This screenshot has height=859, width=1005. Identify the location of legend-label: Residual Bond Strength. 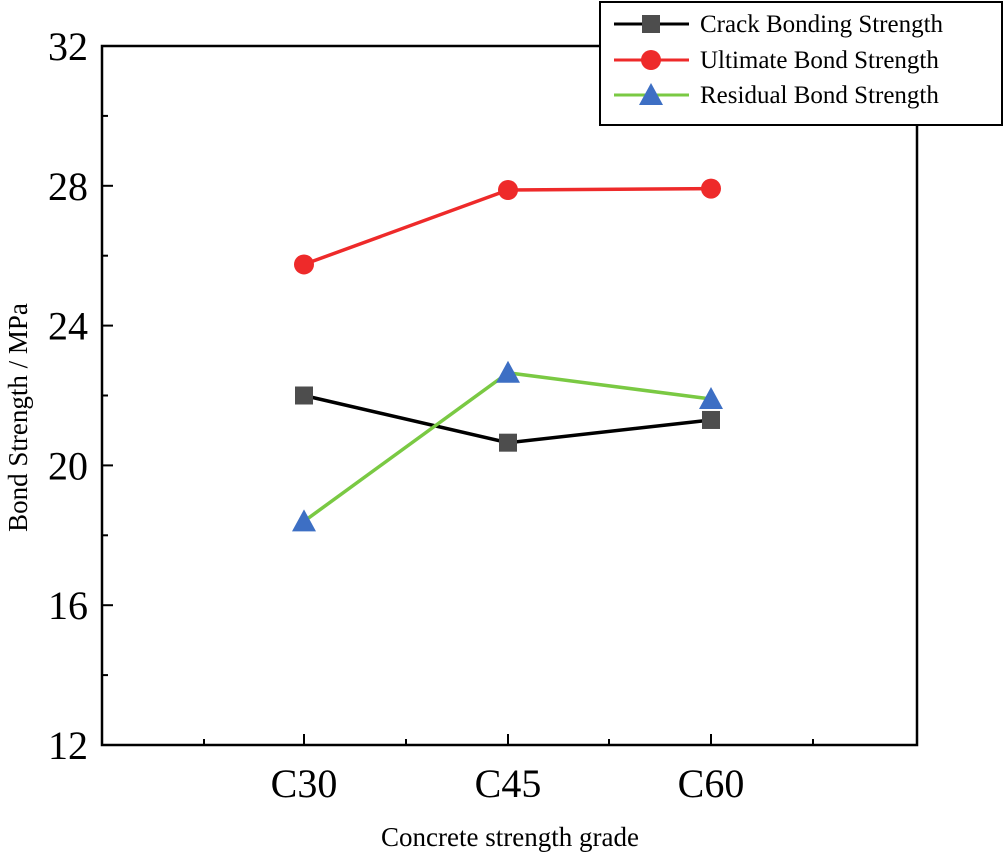
(819, 95).